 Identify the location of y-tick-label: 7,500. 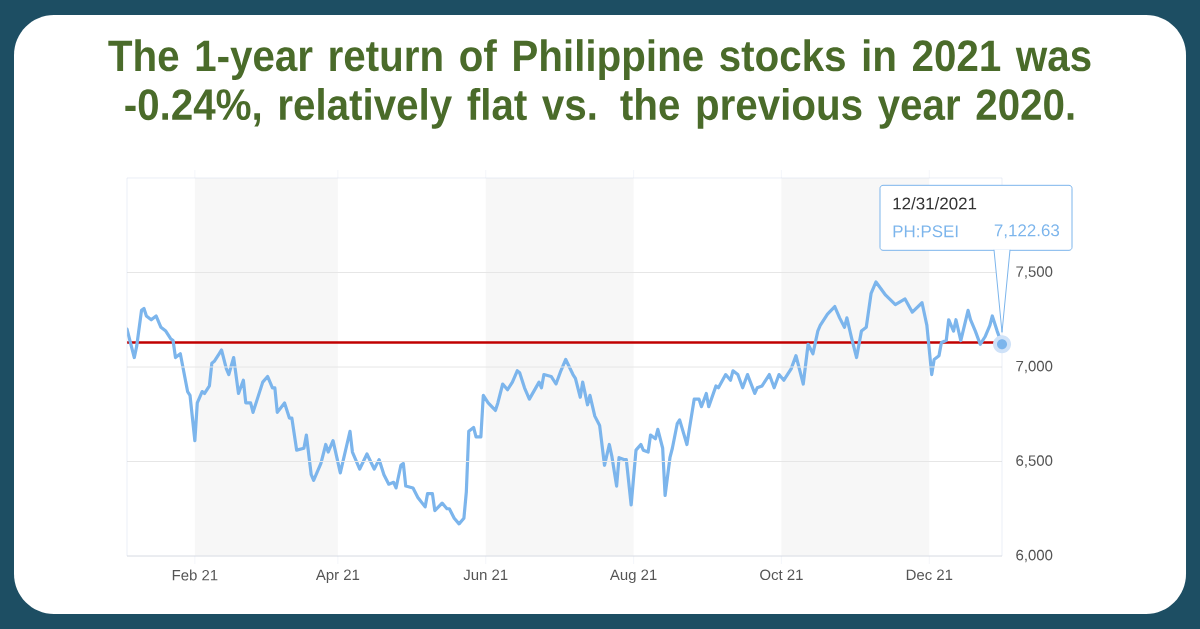
(1034, 272).